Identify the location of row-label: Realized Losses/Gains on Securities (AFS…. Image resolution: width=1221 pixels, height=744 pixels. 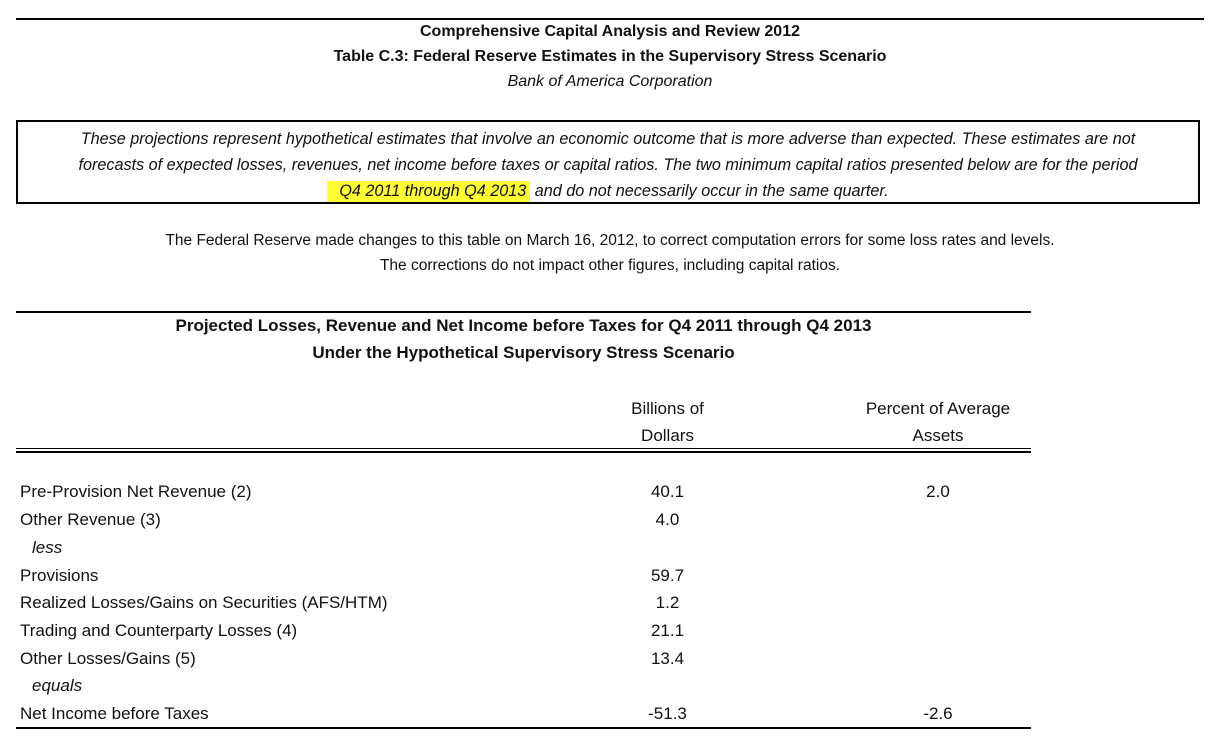
(204, 602).